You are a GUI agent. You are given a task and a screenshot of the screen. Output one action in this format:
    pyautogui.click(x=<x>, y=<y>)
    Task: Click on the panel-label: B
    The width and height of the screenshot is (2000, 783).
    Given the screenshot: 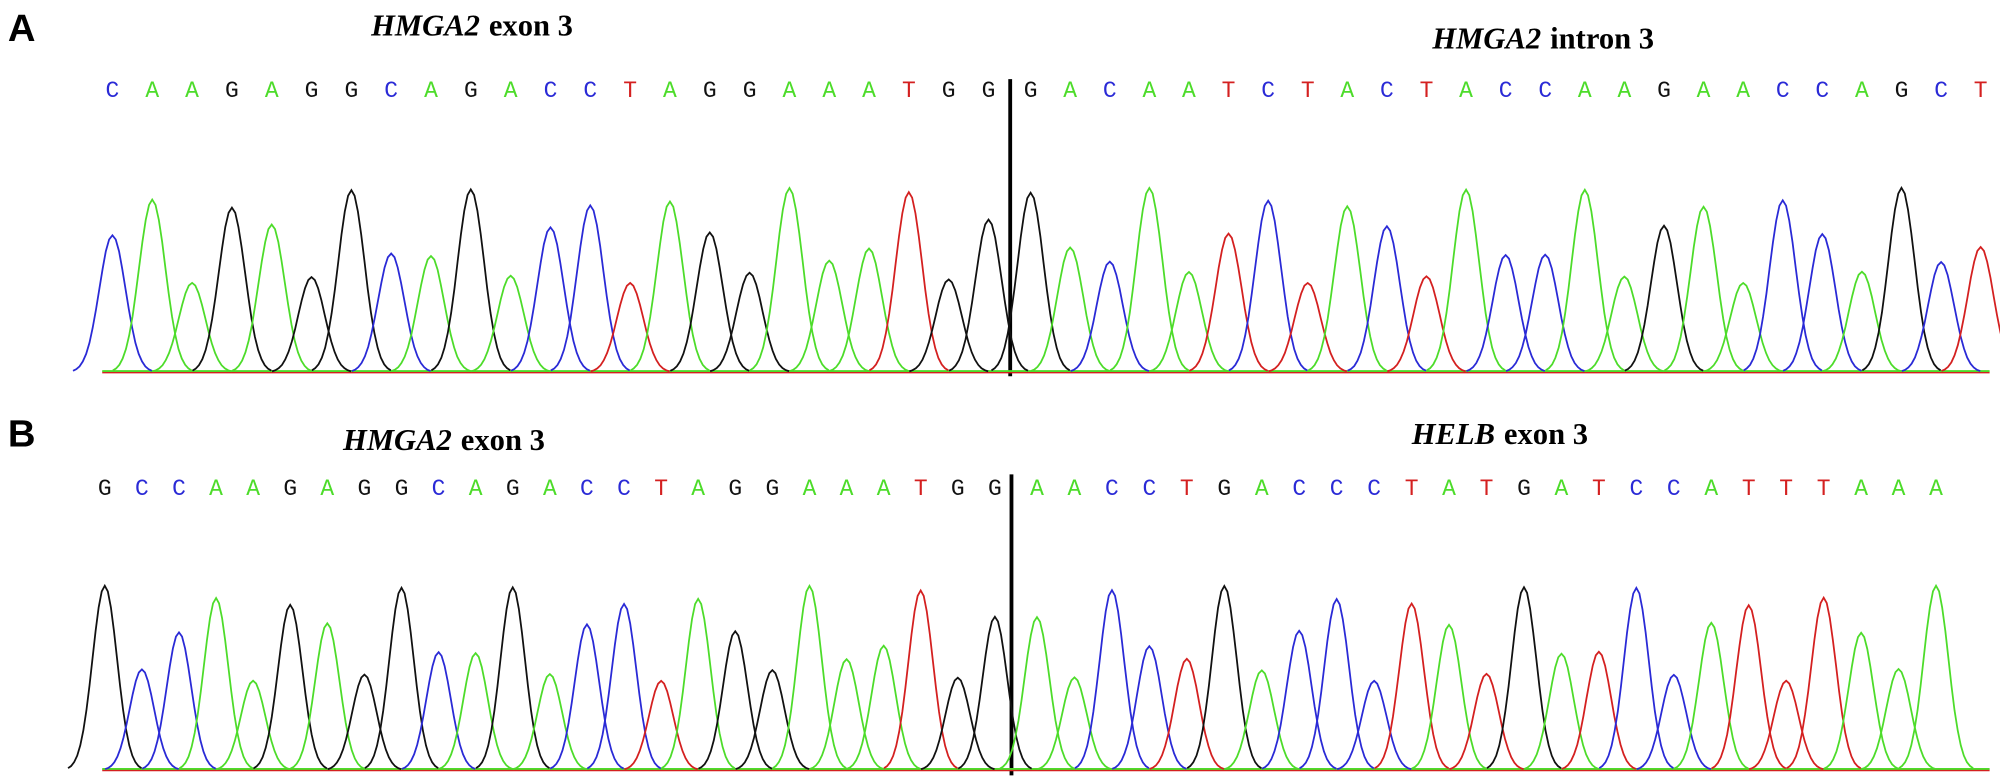 What is the action you would take?
    pyautogui.click(x=22, y=433)
    